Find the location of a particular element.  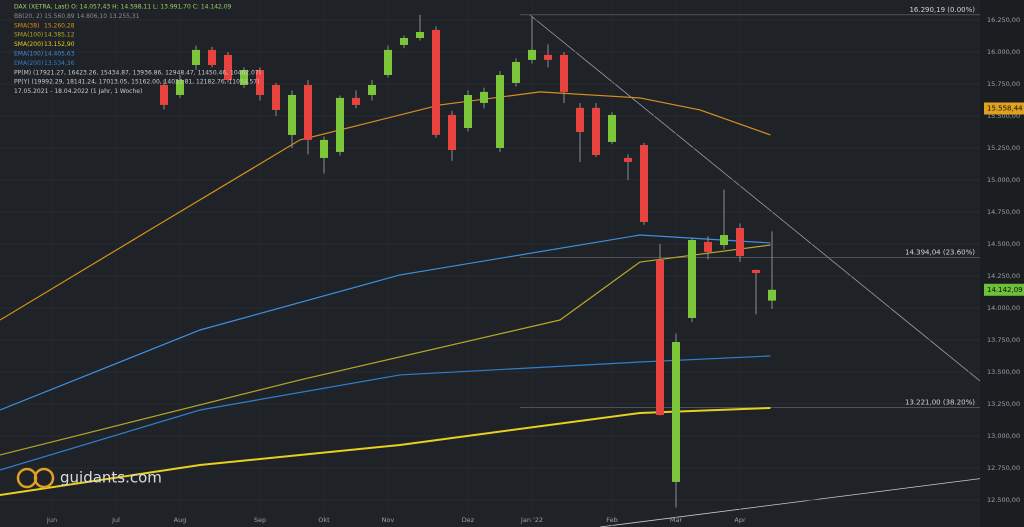

legend-name: EMA(200) is located at coordinates (28, 63).